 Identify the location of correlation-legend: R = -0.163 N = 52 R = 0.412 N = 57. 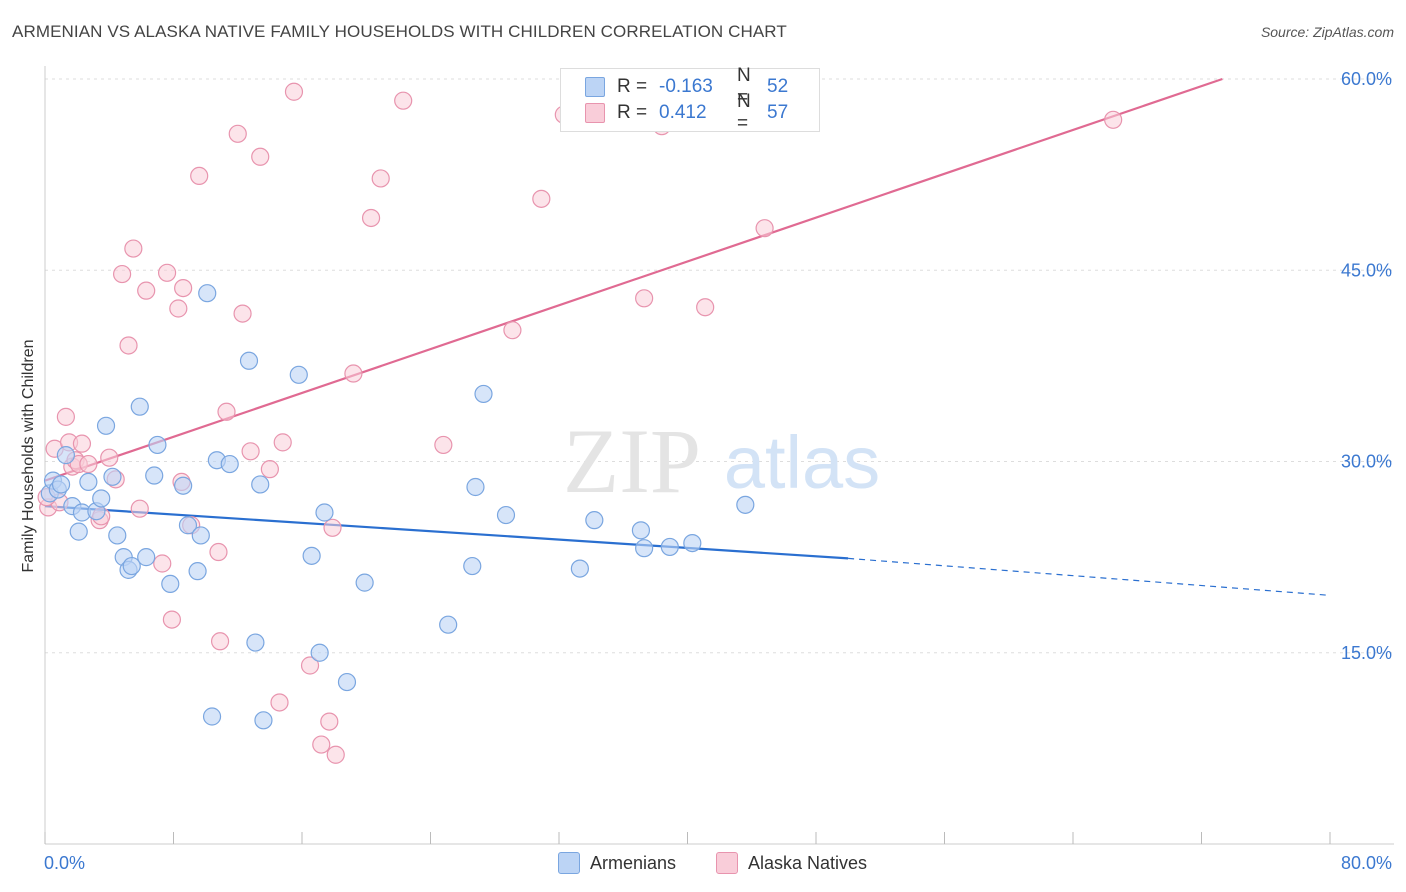
(690, 99).